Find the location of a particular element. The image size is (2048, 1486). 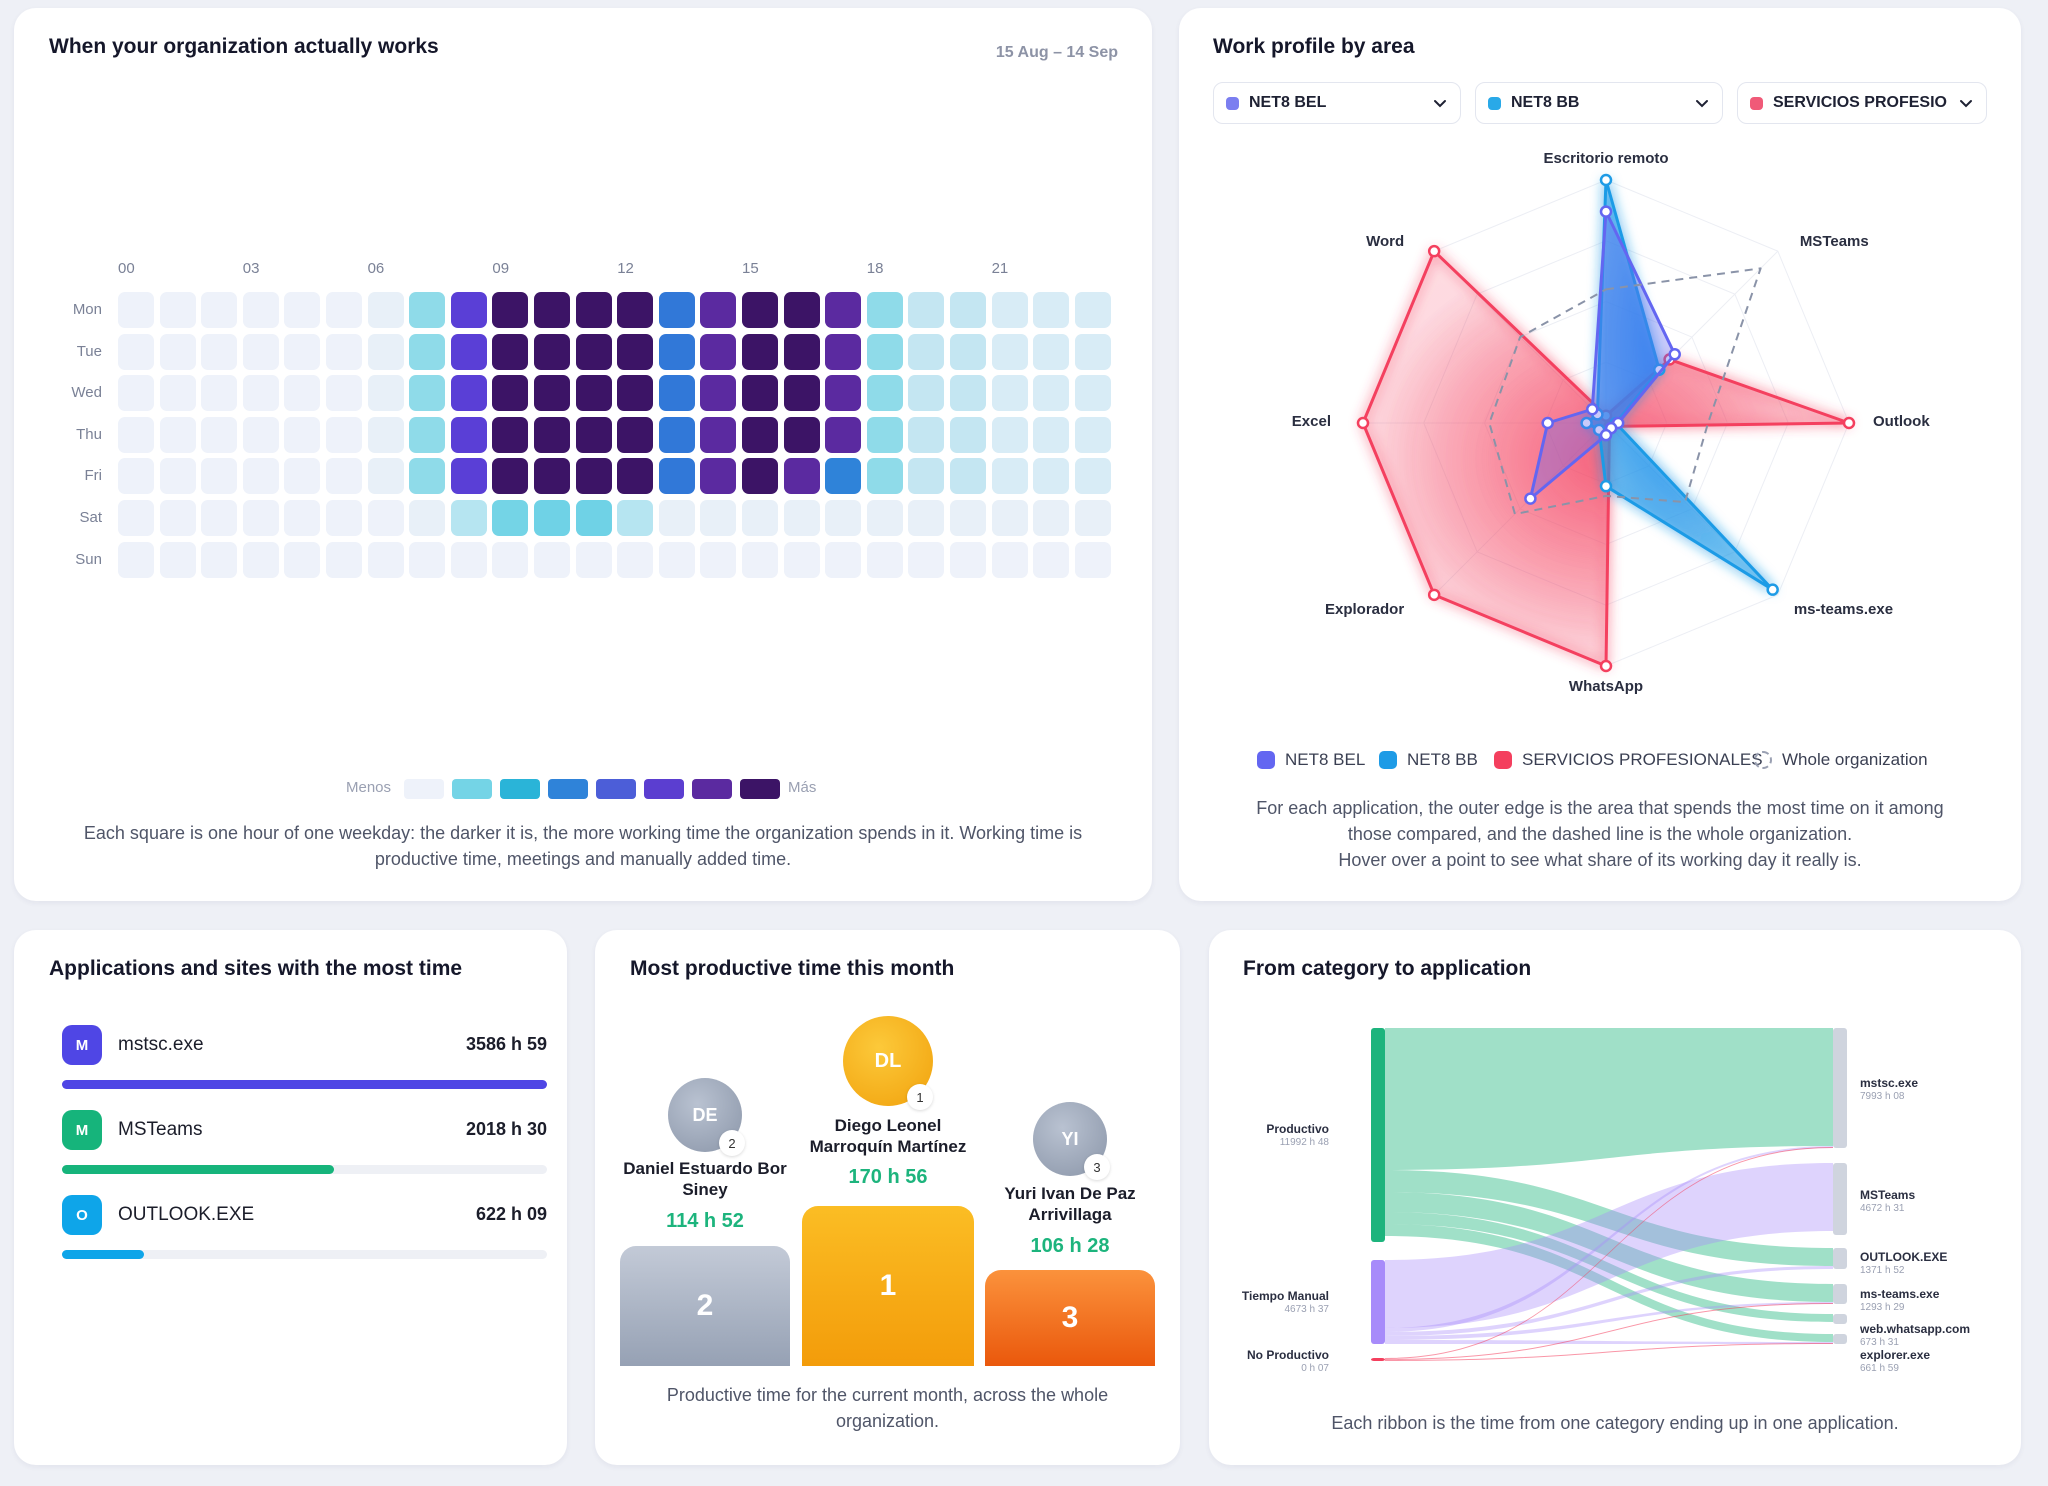

legend-whole-org: Whole organization is located at coordinates (1841, 760).